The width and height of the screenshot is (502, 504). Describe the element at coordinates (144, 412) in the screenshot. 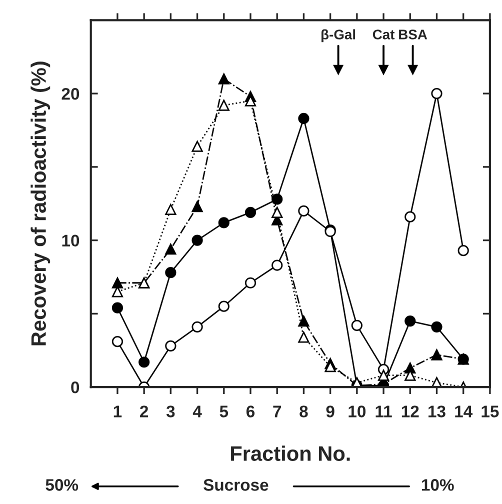

I see `x-tick-label: 2` at that location.